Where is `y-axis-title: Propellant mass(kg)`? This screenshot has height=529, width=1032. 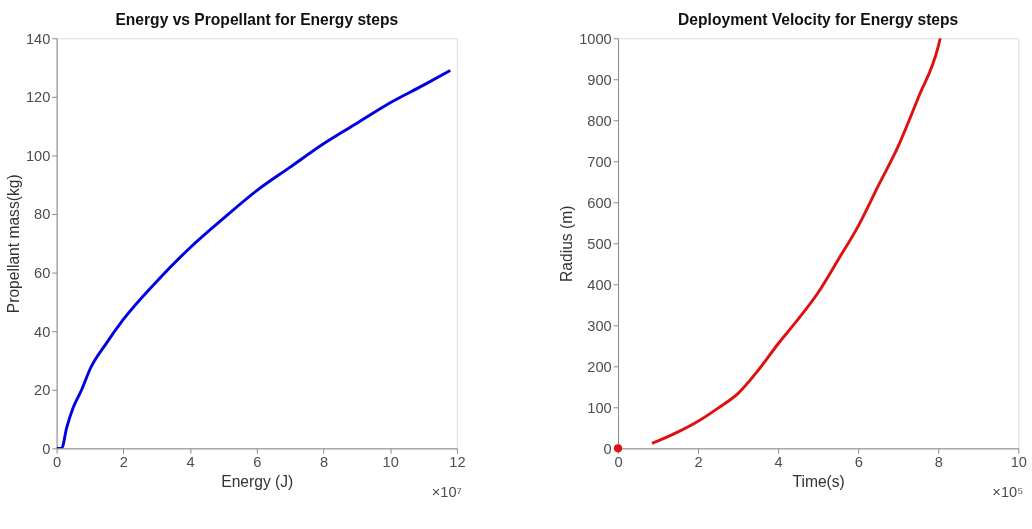
y-axis-title: Propellant mass(kg) is located at coordinates (14, 244).